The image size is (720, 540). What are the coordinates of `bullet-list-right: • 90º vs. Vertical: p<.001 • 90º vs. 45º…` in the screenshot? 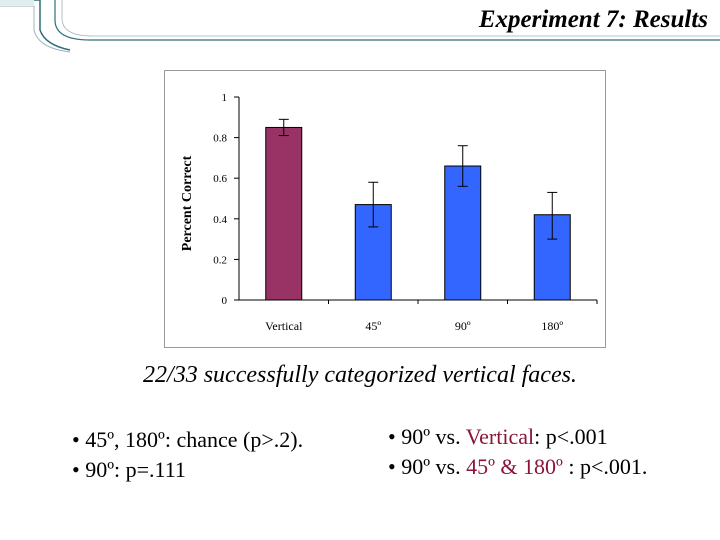 It's located at (517, 452).